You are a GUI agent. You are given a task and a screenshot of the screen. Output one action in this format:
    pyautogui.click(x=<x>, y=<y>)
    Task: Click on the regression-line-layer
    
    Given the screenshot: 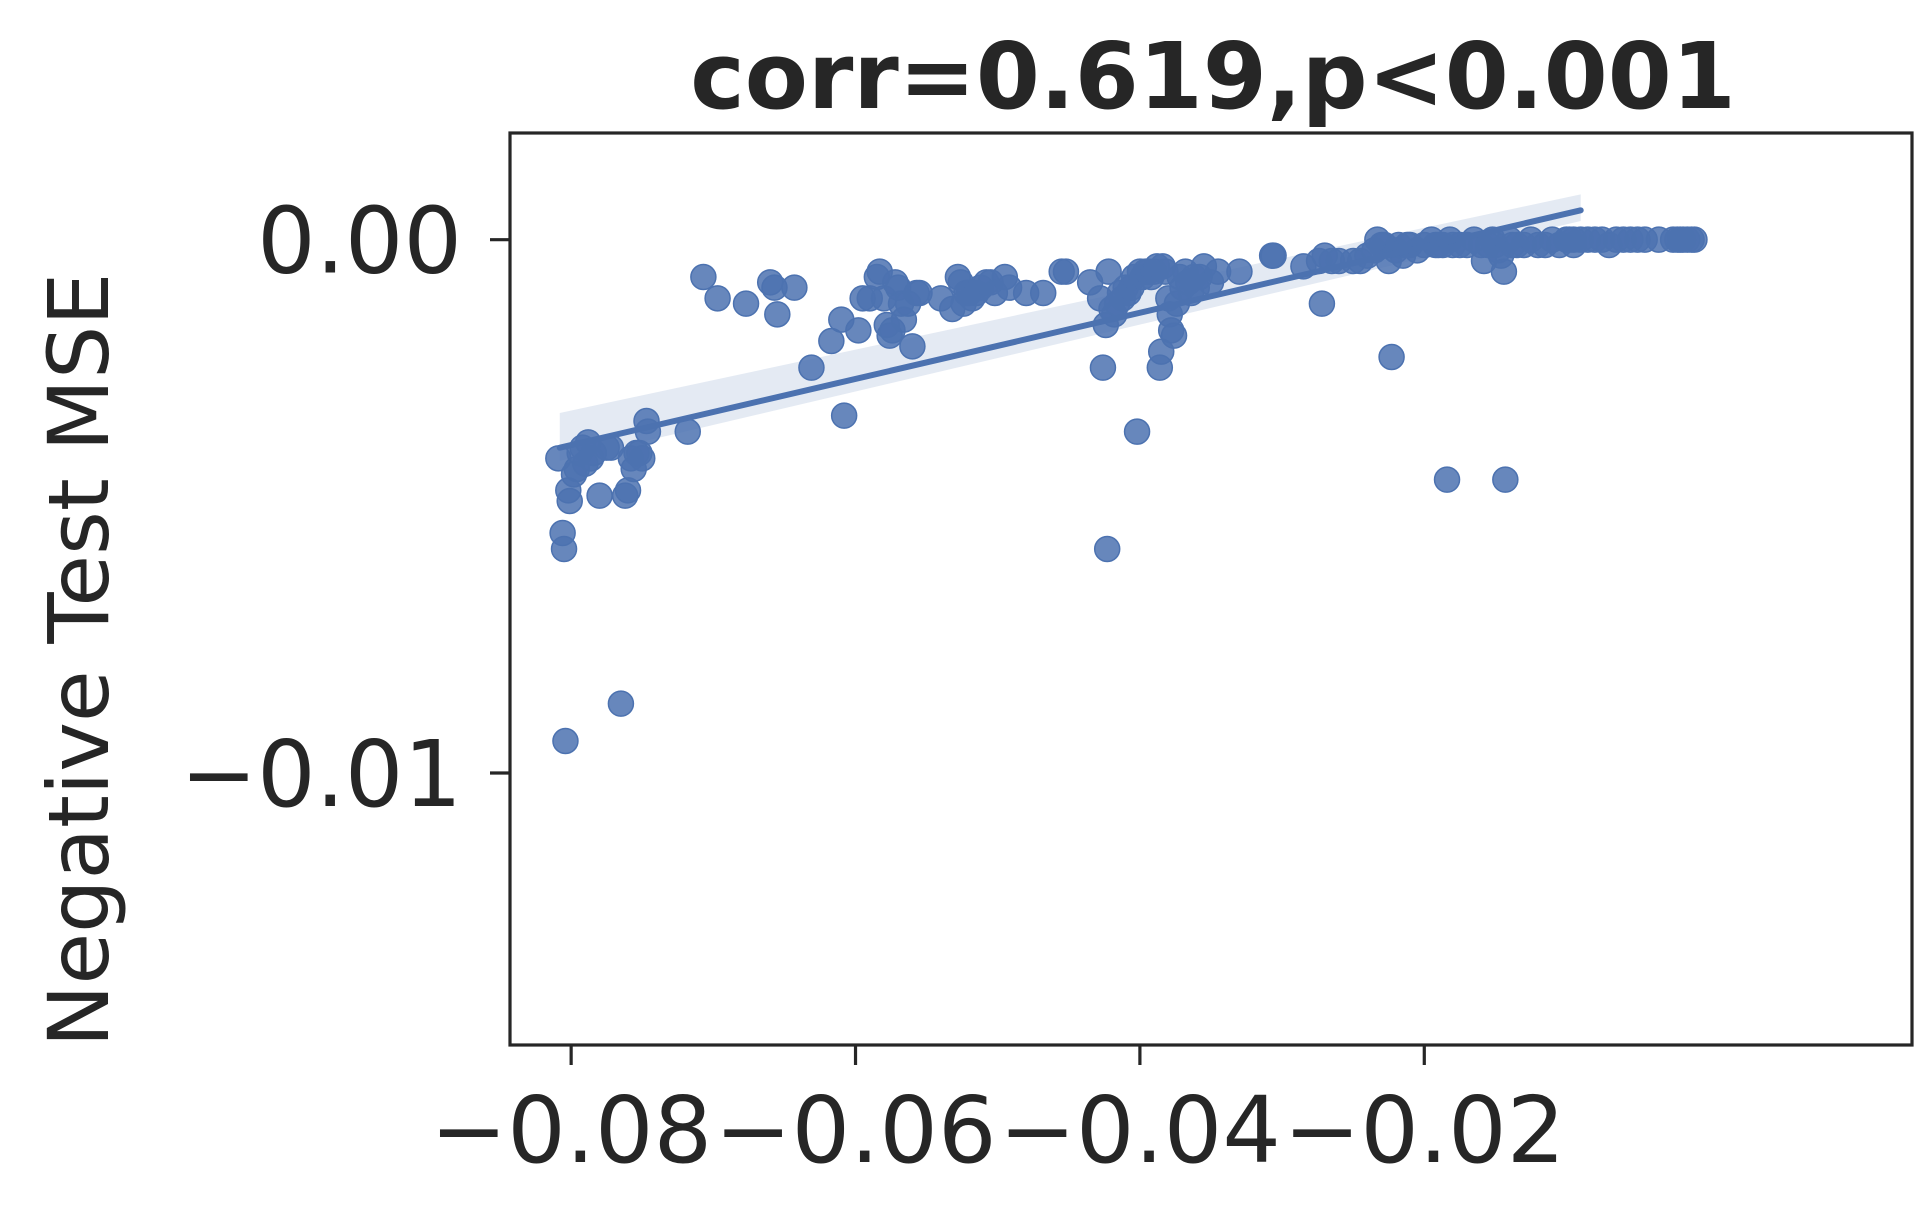 What is the action you would take?
    pyautogui.click(x=1070, y=329)
    